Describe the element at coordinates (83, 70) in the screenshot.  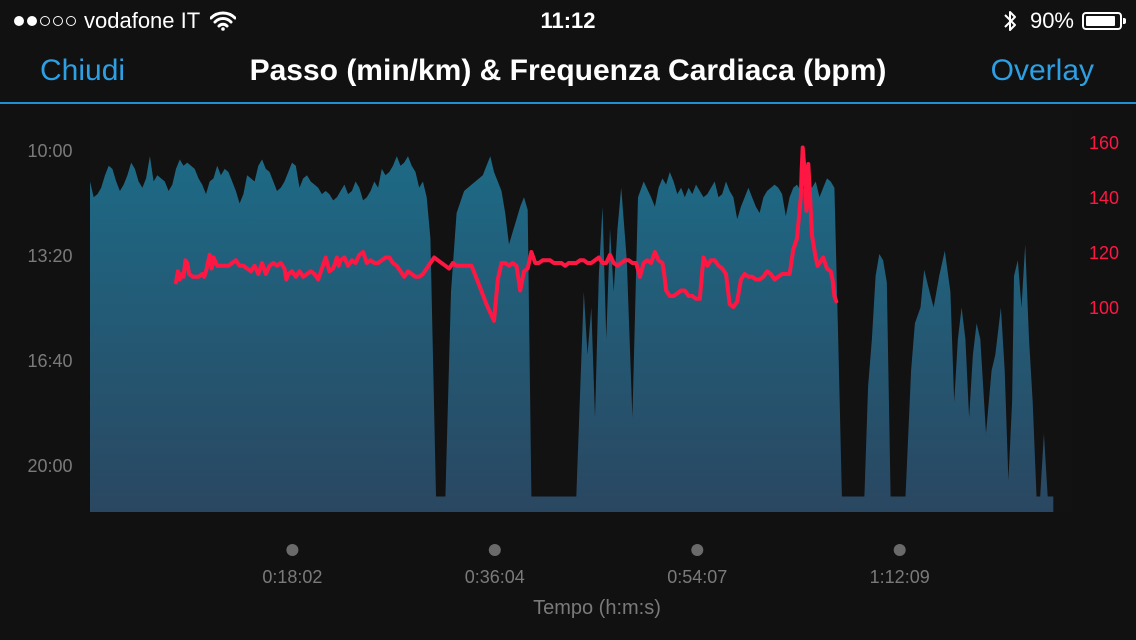
I see `close-button: Chiudi` at that location.